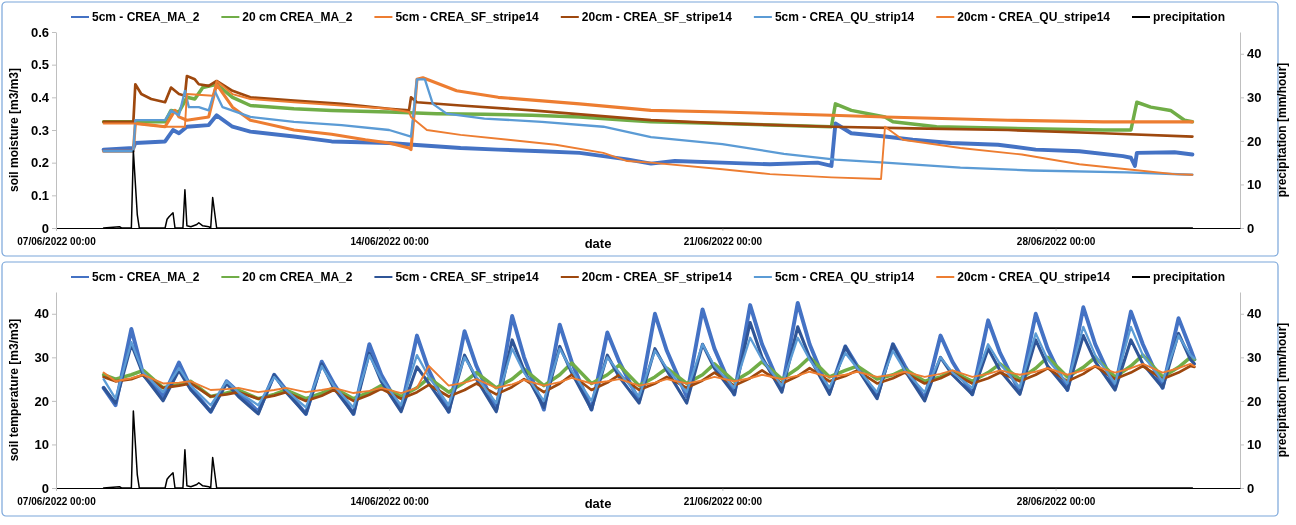  What do you see at coordinates (39, 195) in the screenshot?
I see `y-tick-label: 0.1` at bounding box center [39, 195].